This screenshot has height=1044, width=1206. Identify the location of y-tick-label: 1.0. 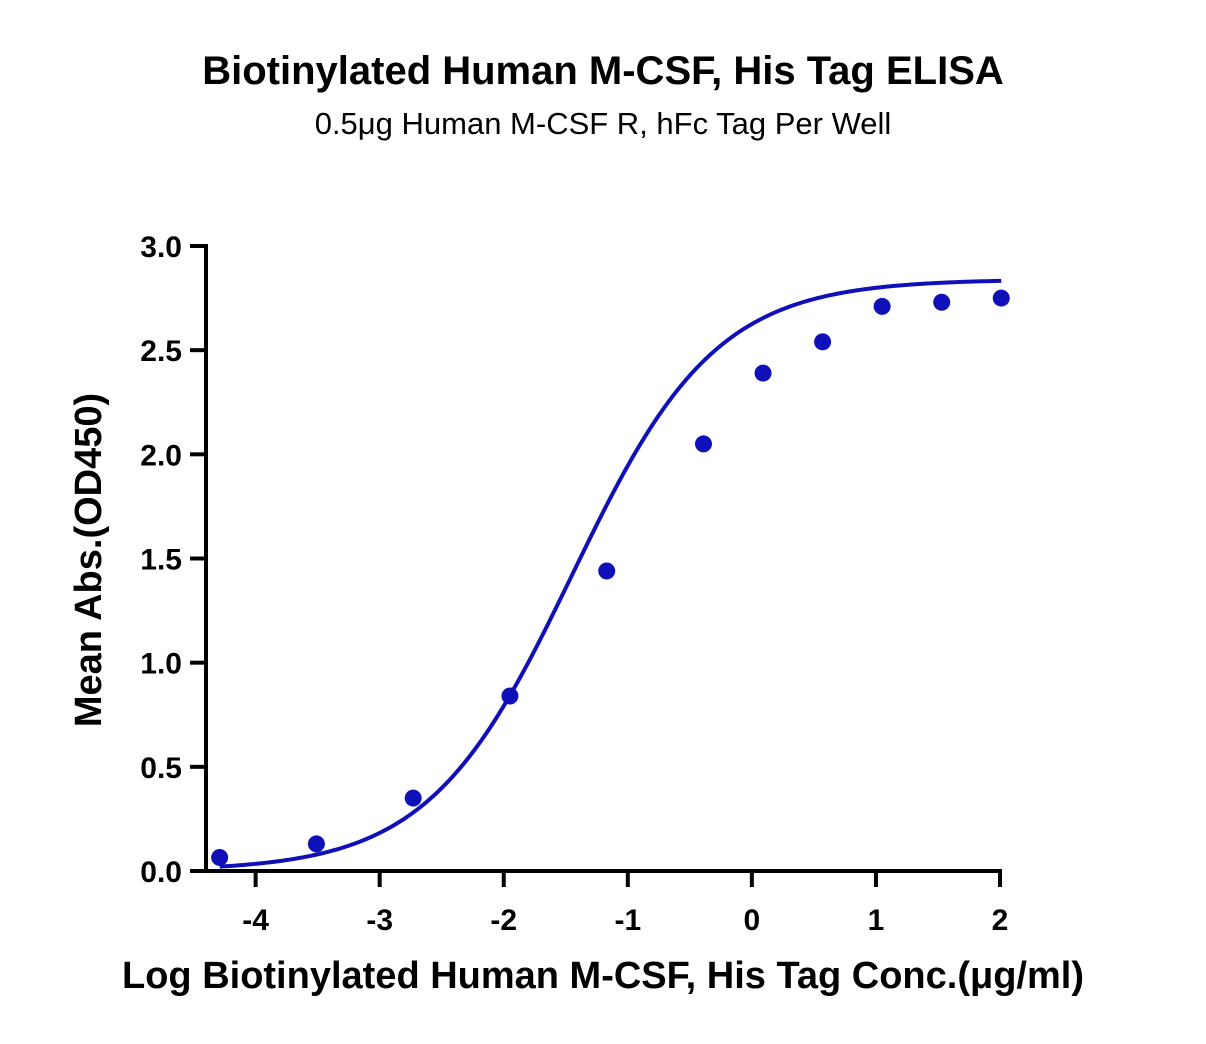
(161, 664).